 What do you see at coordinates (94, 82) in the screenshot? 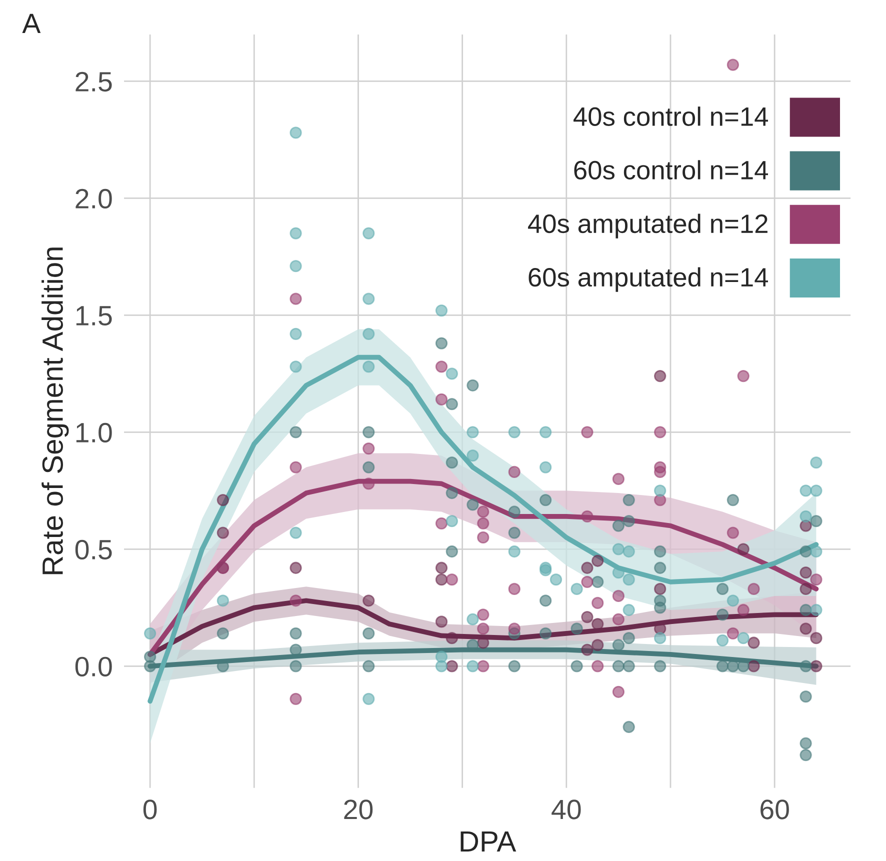
I see `y-tick-label: 2.5` at bounding box center [94, 82].